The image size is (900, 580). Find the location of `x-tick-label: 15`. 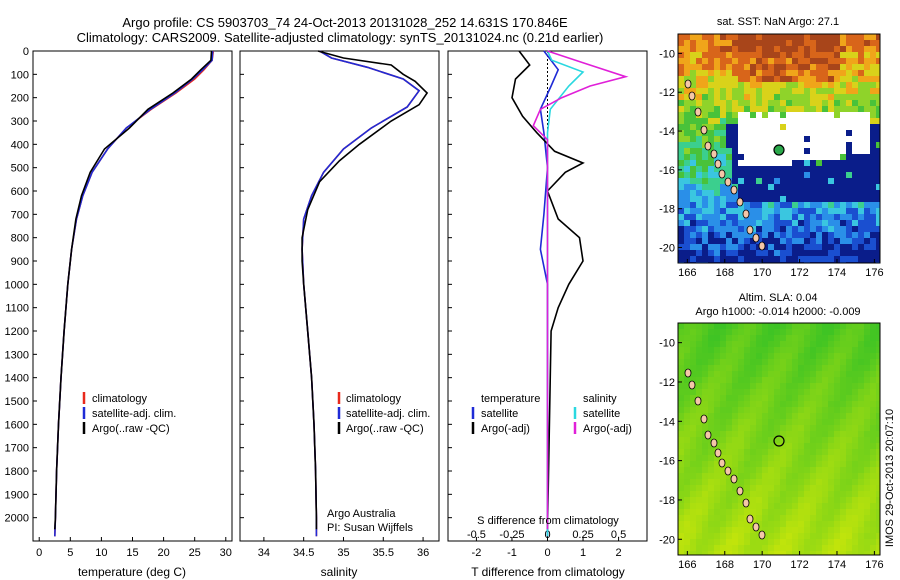

x-tick-label: 15 is located at coordinates (132, 553).